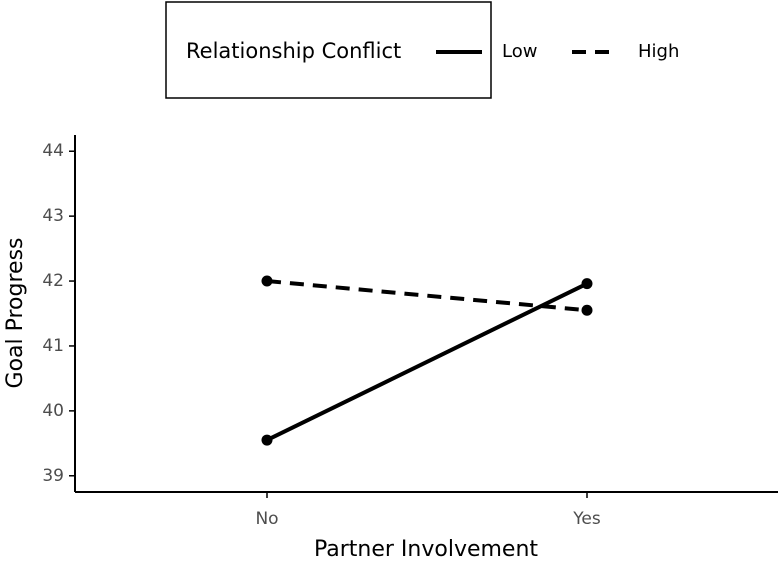 Image resolution: width=780 pixels, height=562 pixels. Describe the element at coordinates (15, 313) in the screenshot. I see `y-axis-title: Goal Progress` at that location.